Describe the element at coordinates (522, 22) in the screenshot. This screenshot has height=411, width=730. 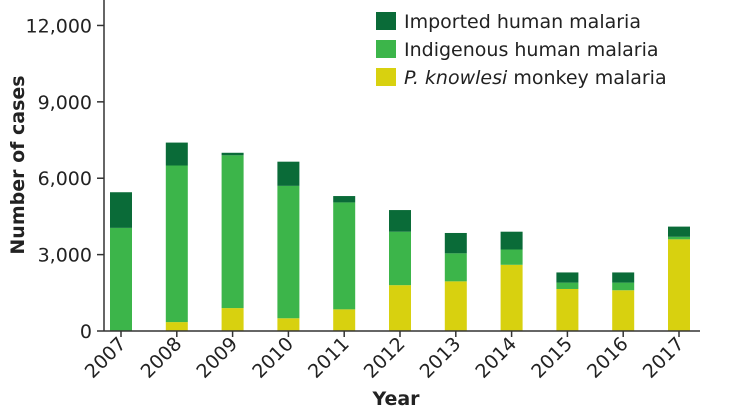
I see `legend-label: Imported human malaria` at that location.